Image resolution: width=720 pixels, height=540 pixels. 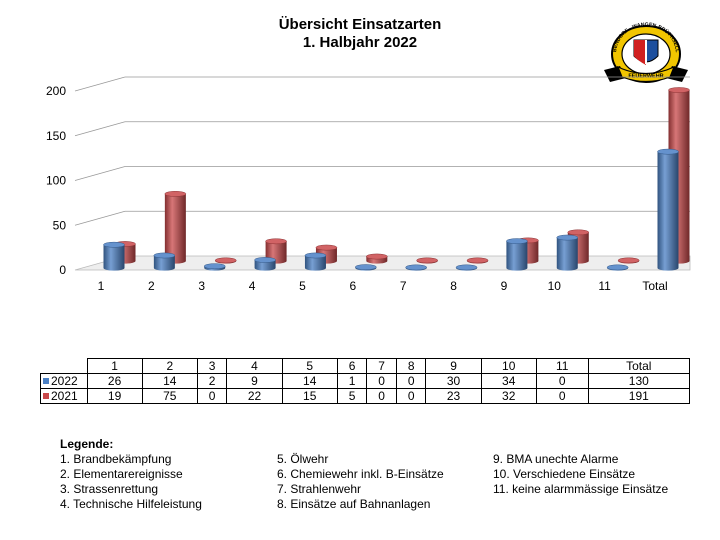 What do you see at coordinates (639, 366) in the screenshot?
I see `table-header-cell: Total` at bounding box center [639, 366].